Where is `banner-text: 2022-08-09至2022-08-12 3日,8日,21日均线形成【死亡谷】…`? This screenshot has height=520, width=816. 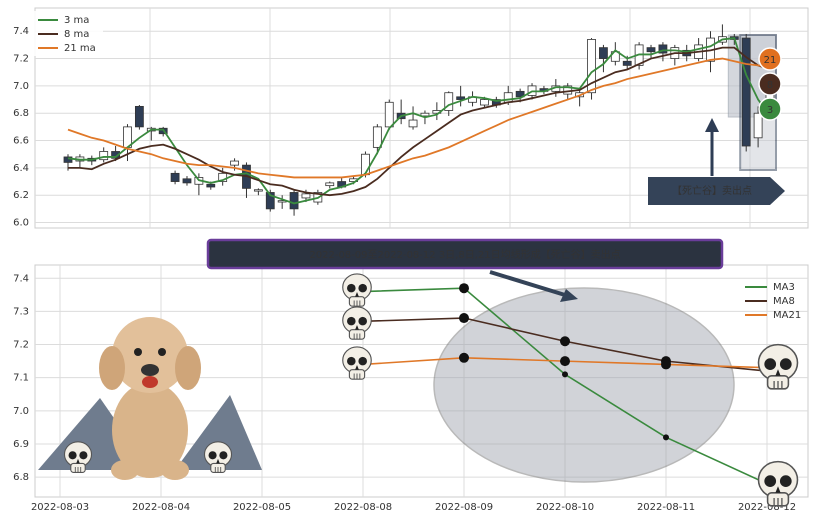 banner-text: 2022-08-09至2022-08-12 3日,8日,21日均线形成【死亡谷】… is located at coordinates (464, 254).